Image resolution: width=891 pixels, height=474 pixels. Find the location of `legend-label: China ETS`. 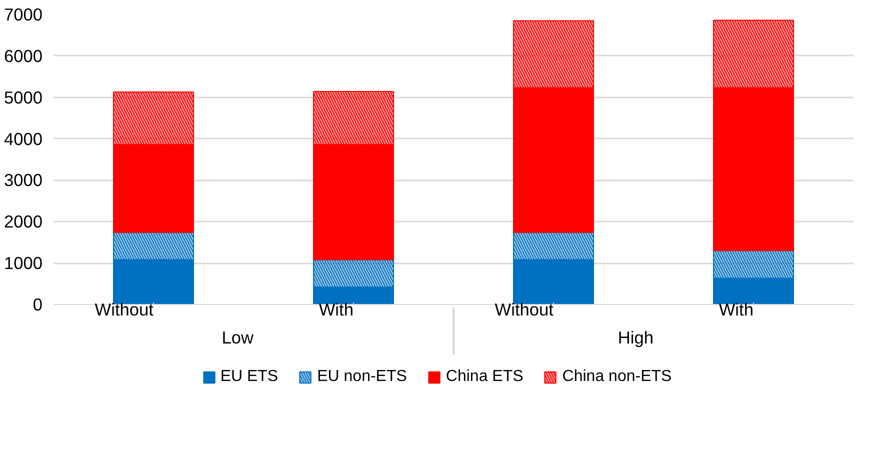

legend-label: China ETS is located at coordinates (485, 377).